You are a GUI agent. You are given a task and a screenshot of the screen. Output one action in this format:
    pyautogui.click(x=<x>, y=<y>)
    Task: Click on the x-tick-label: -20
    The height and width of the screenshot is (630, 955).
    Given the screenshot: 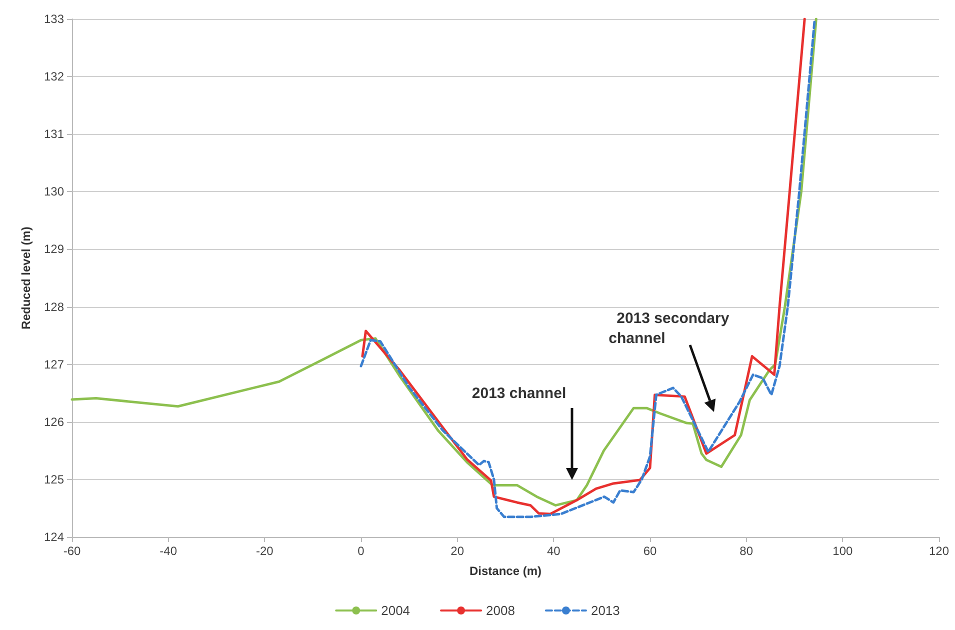 What is the action you would take?
    pyautogui.click(x=265, y=551)
    